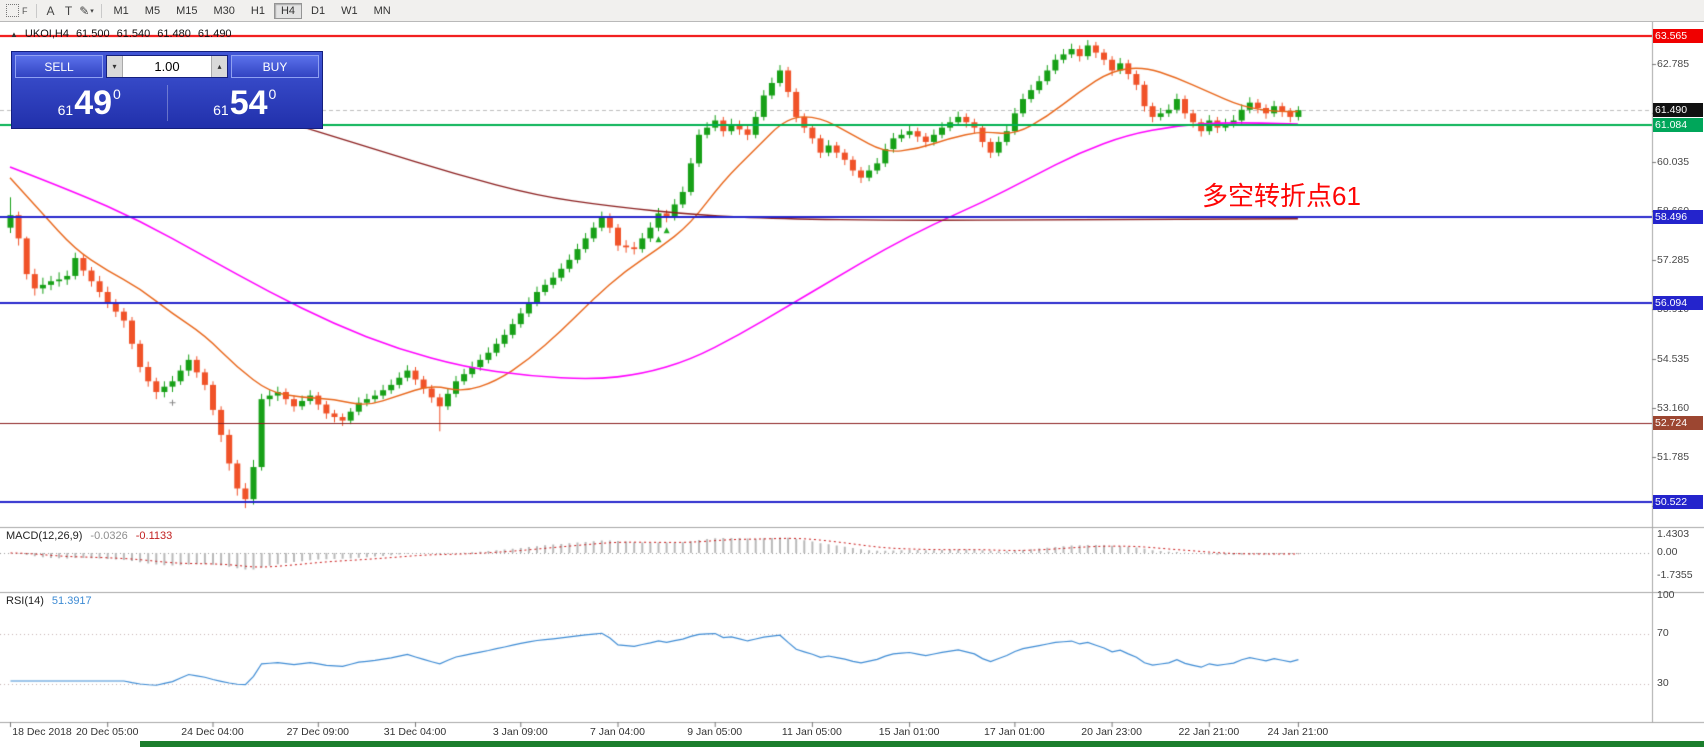  What do you see at coordinates (59, 66) in the screenshot?
I see `sell-button: SELL` at bounding box center [59, 66].